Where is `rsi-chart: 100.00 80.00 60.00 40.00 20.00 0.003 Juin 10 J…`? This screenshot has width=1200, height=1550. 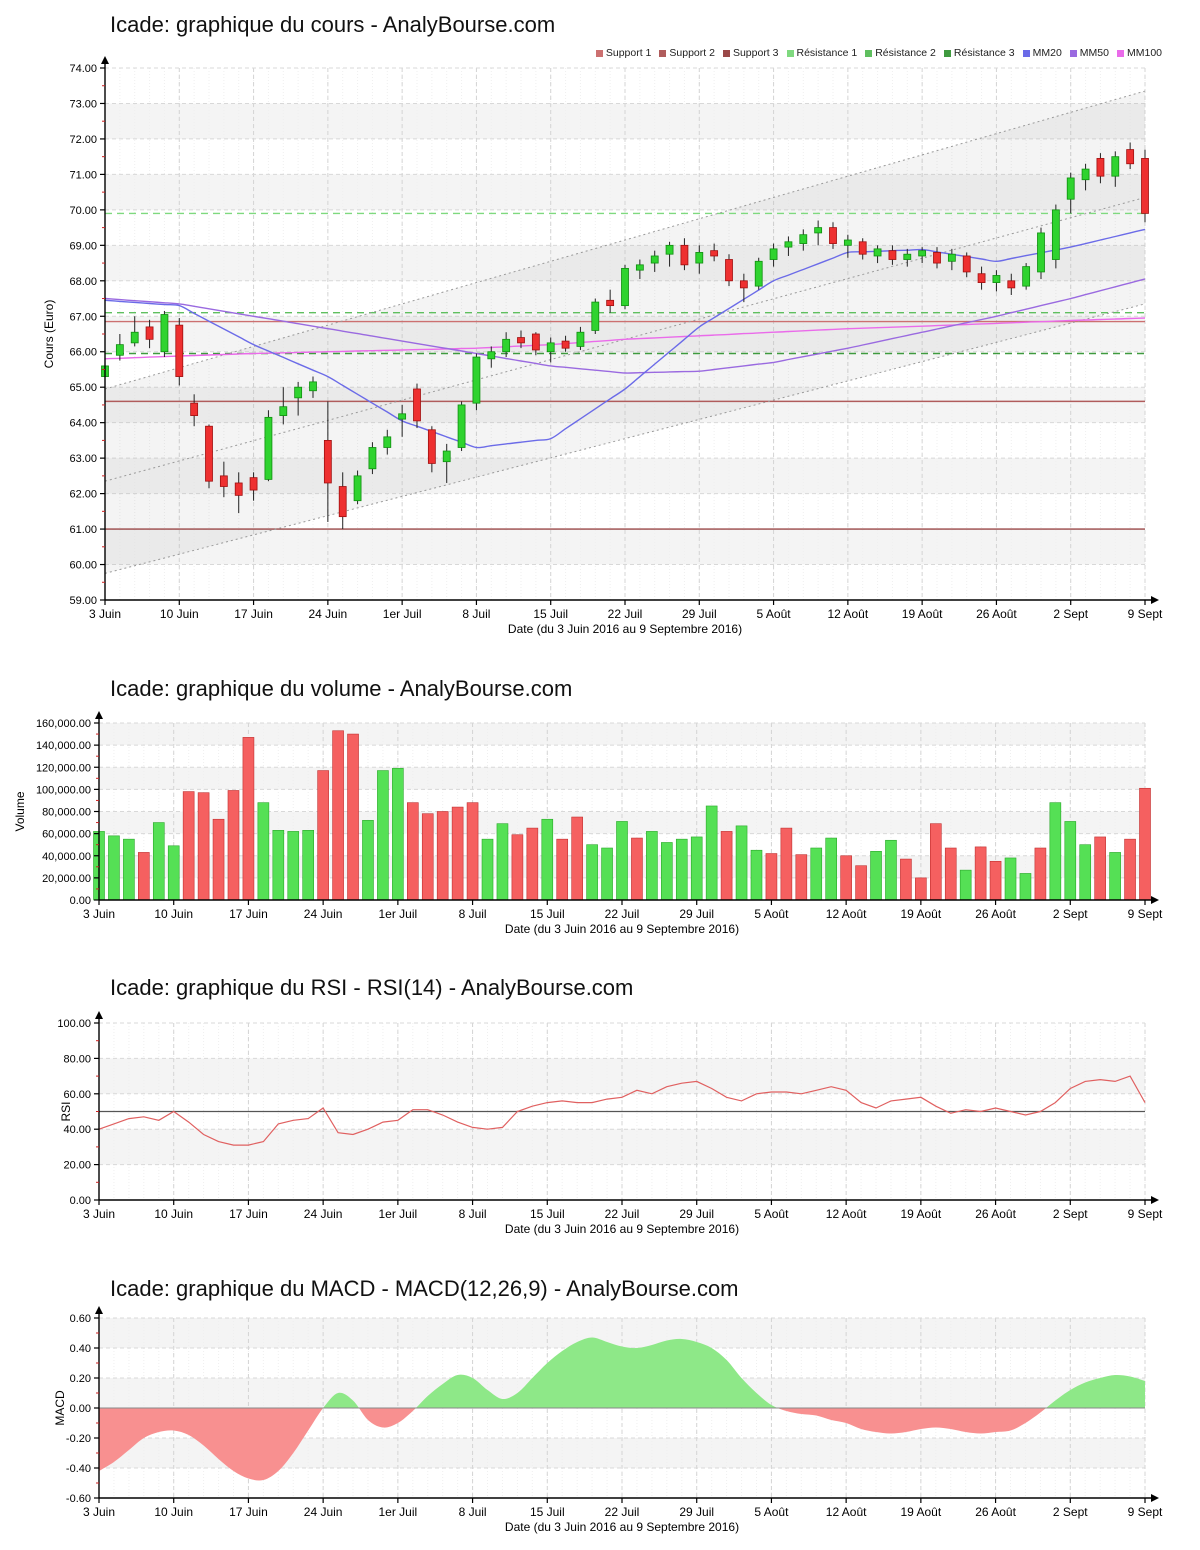
rsi-chart: 100.00 80.00 60.00 40.00 20.00 0.003 Juin 10 J… is located at coordinates (610, 1123).